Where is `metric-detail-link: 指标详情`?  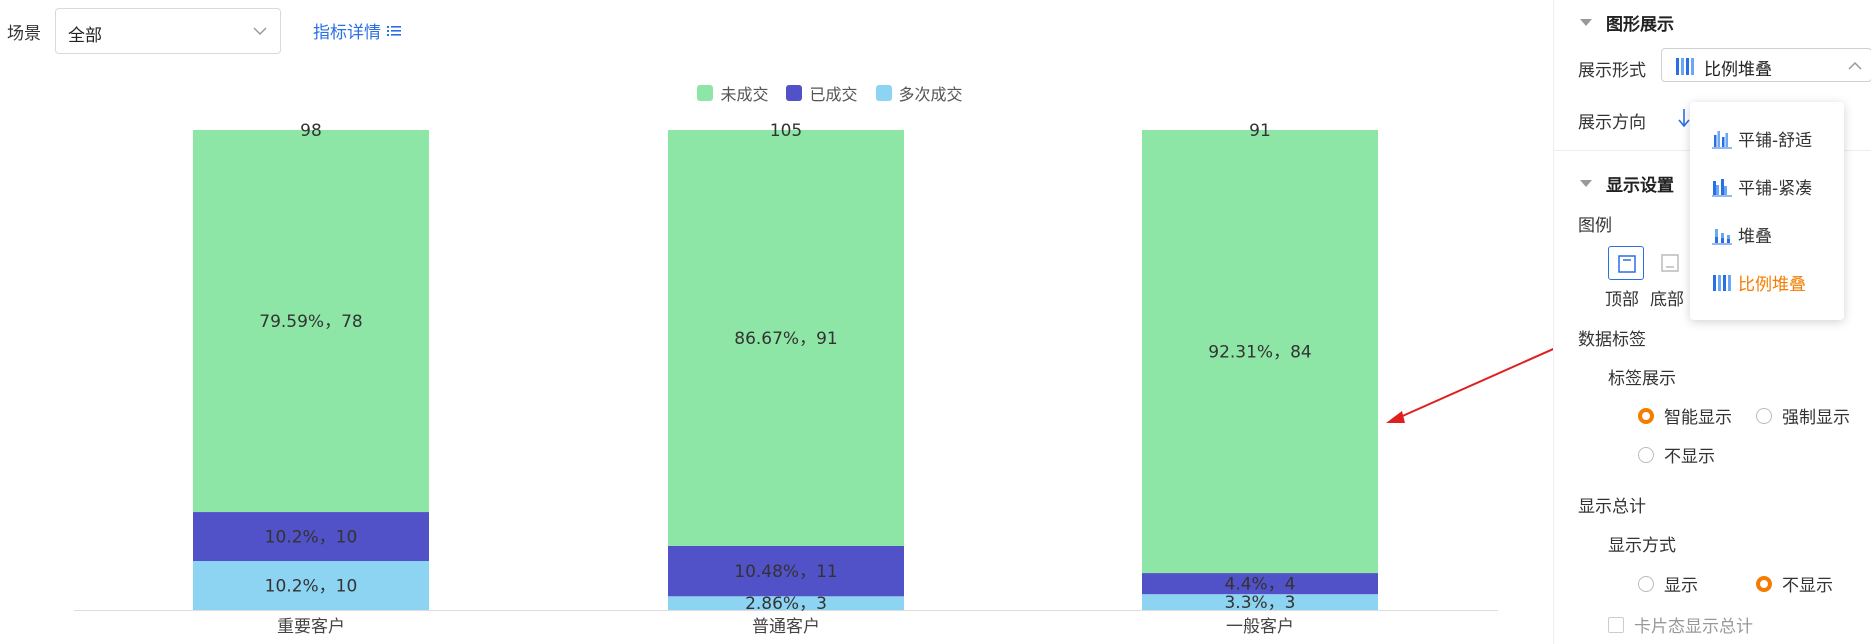 metric-detail-link: 指标详情 is located at coordinates (357, 30).